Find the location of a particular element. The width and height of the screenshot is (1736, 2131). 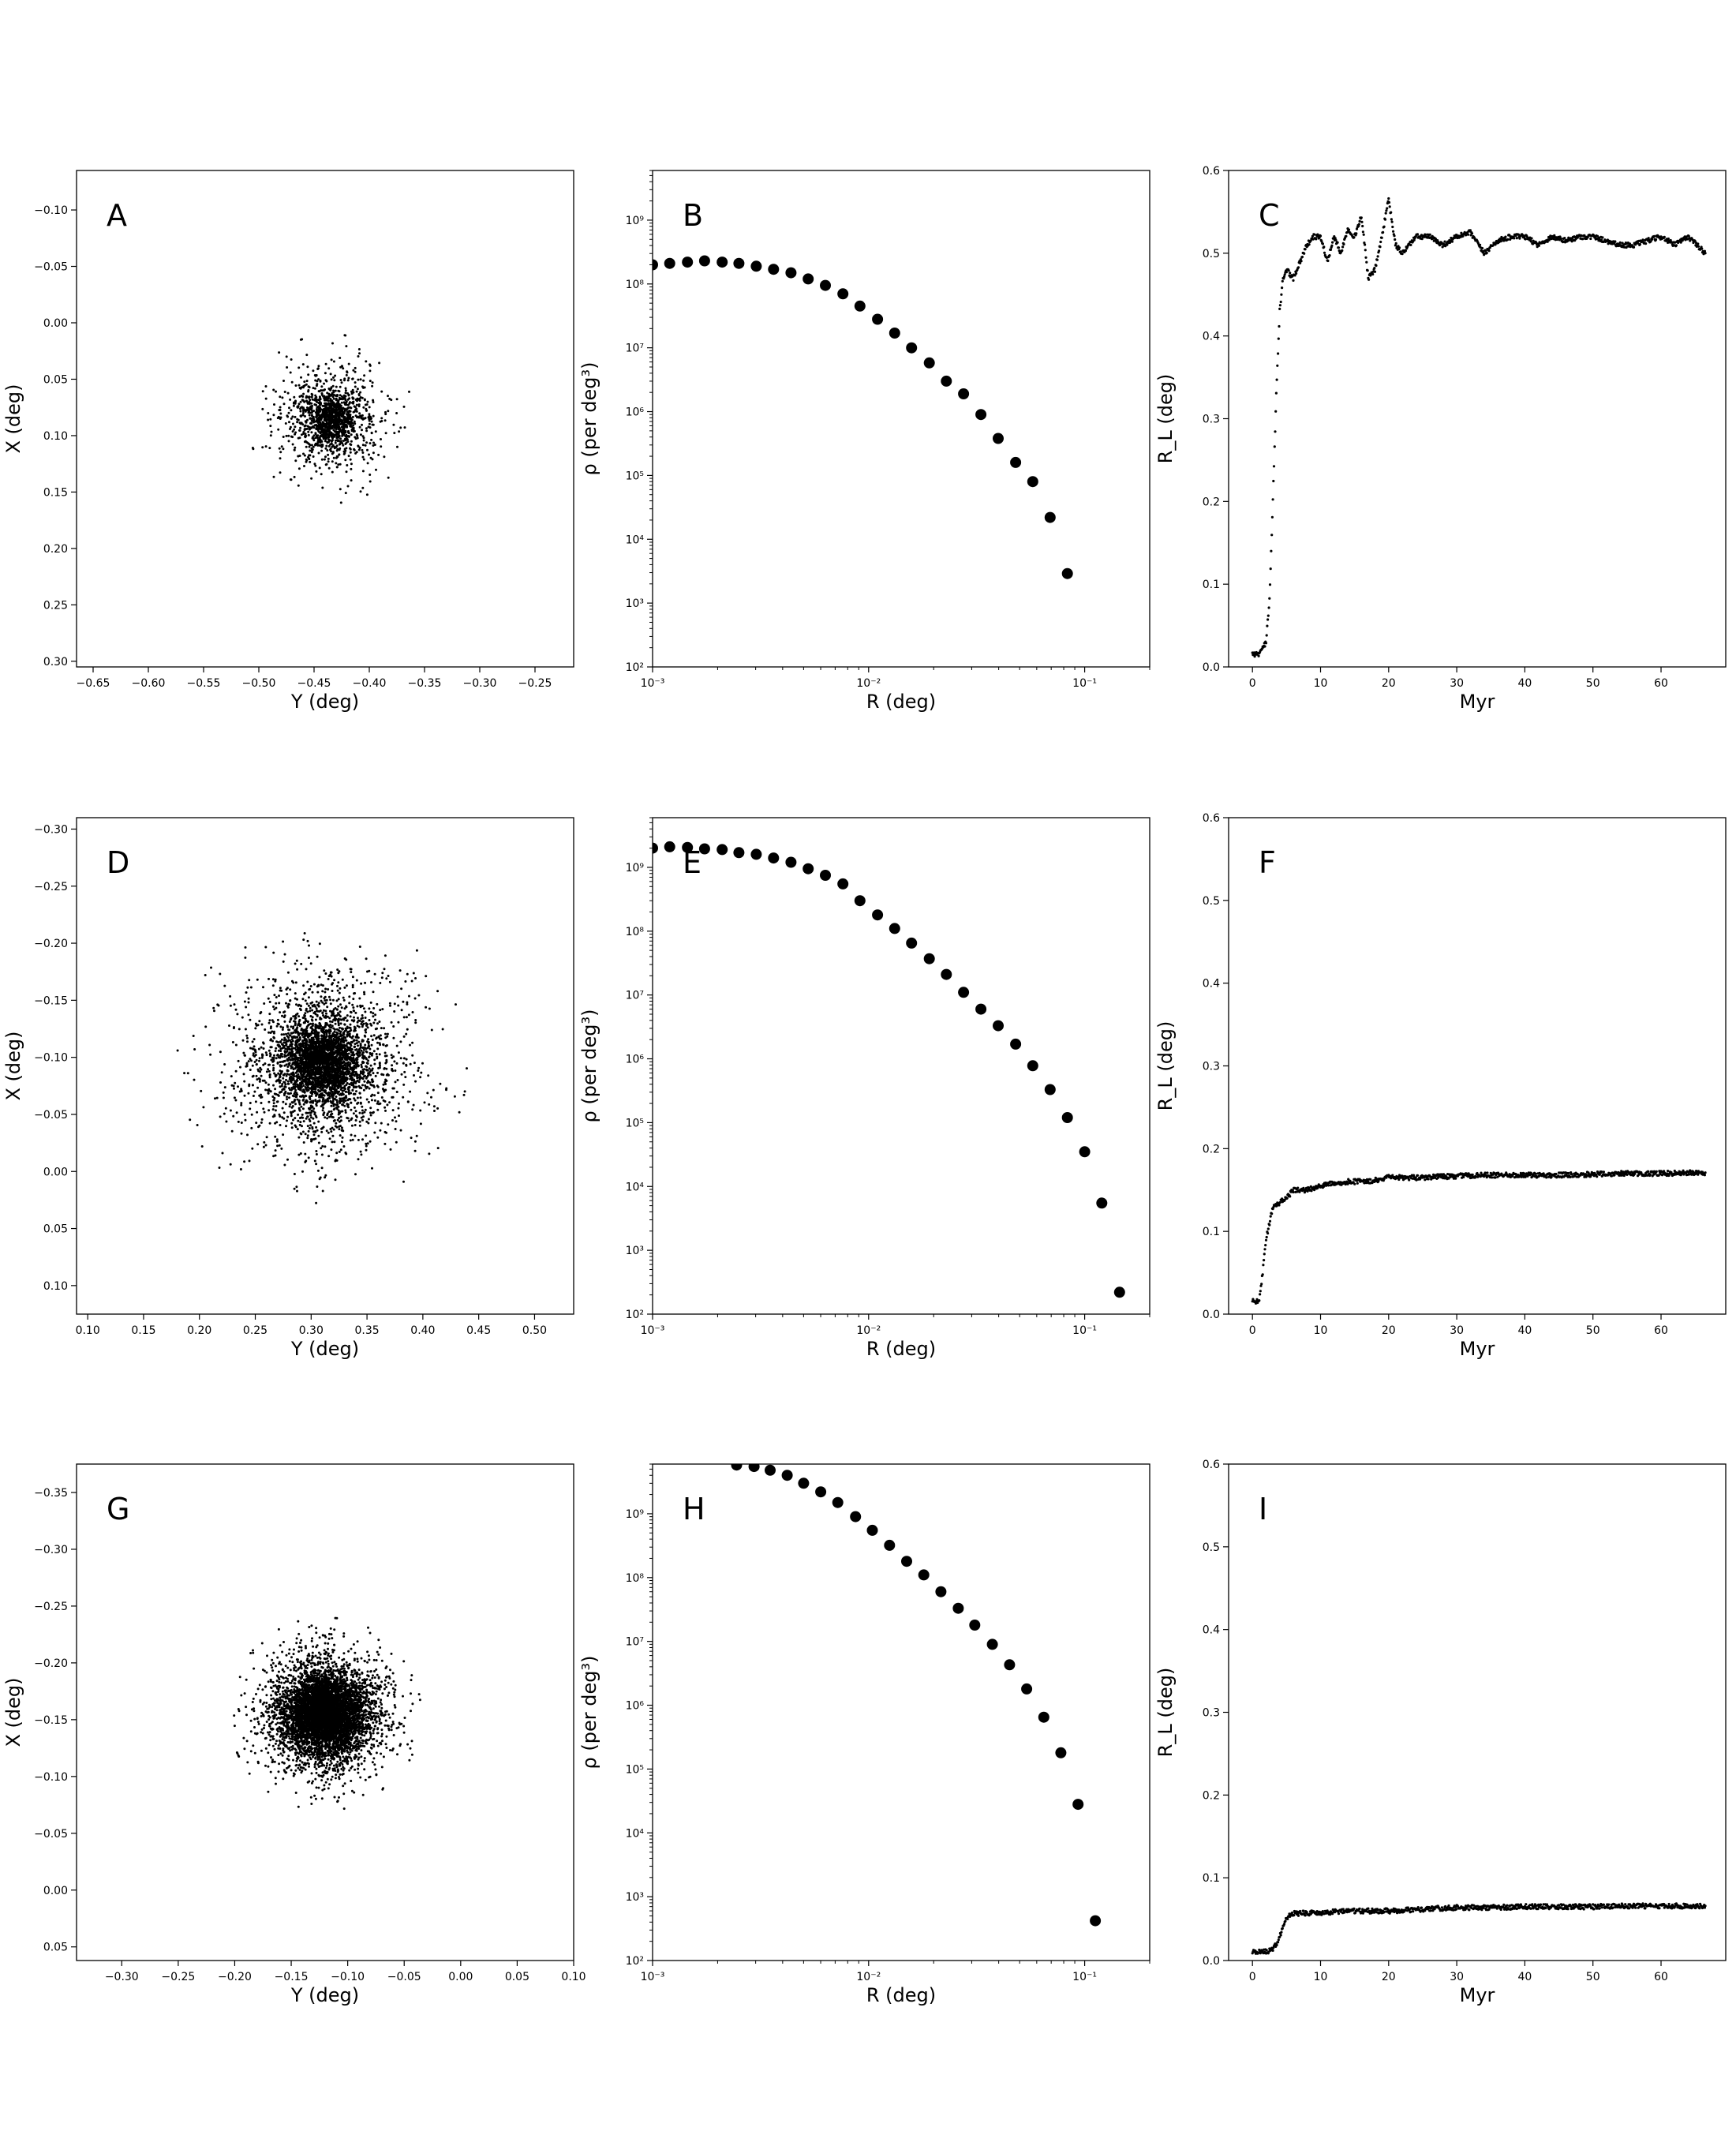

x-tick-label: 50 is located at coordinates (1593, 683).